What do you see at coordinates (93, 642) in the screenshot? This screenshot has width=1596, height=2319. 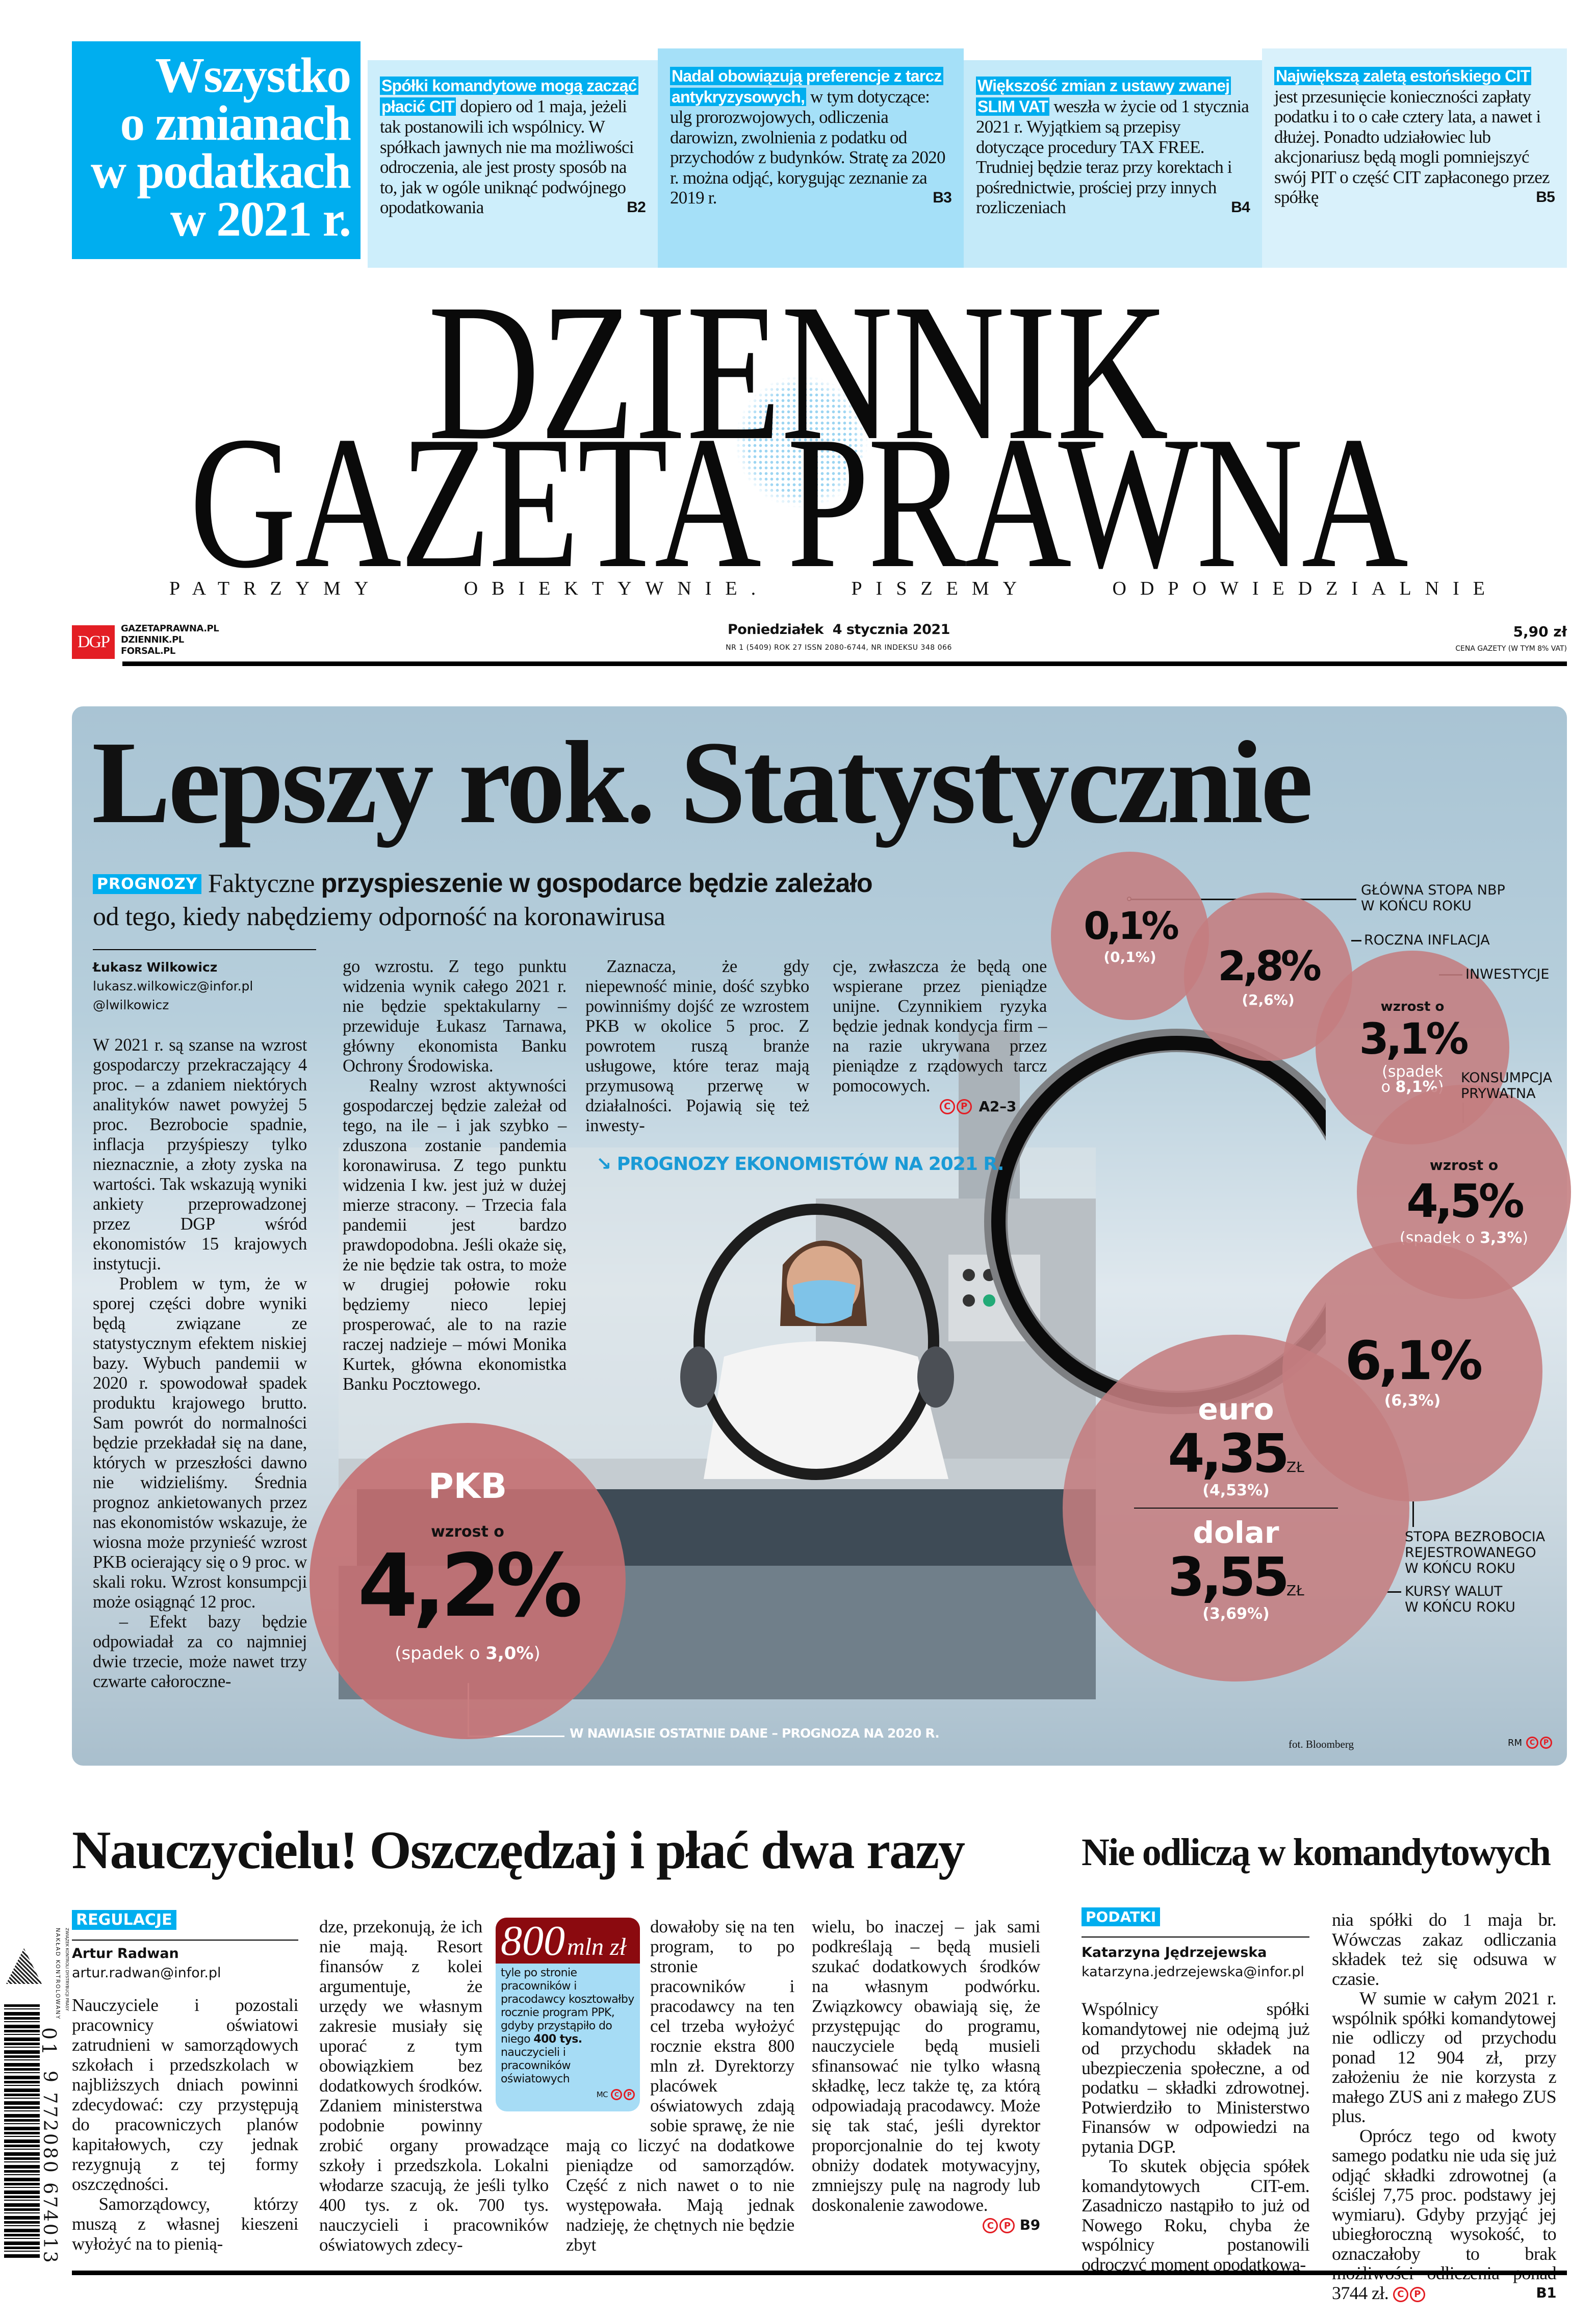 I see `dgp-logo: DGP` at bounding box center [93, 642].